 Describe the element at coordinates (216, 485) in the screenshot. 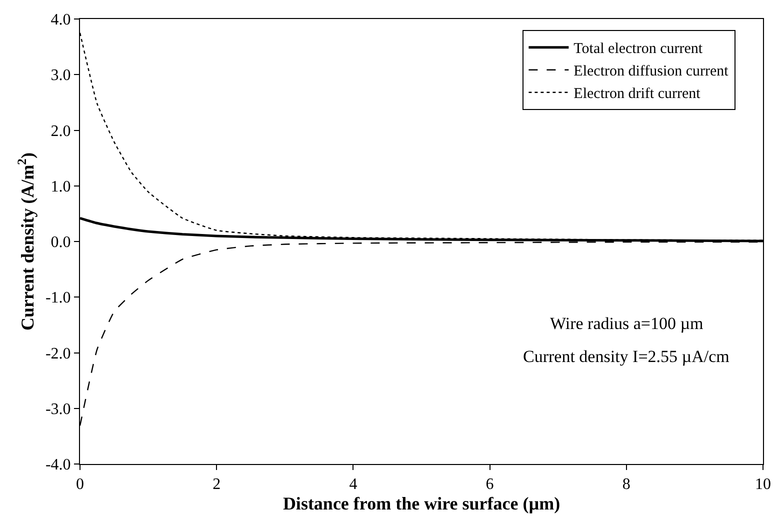

I see `x-tick-label: 2` at that location.